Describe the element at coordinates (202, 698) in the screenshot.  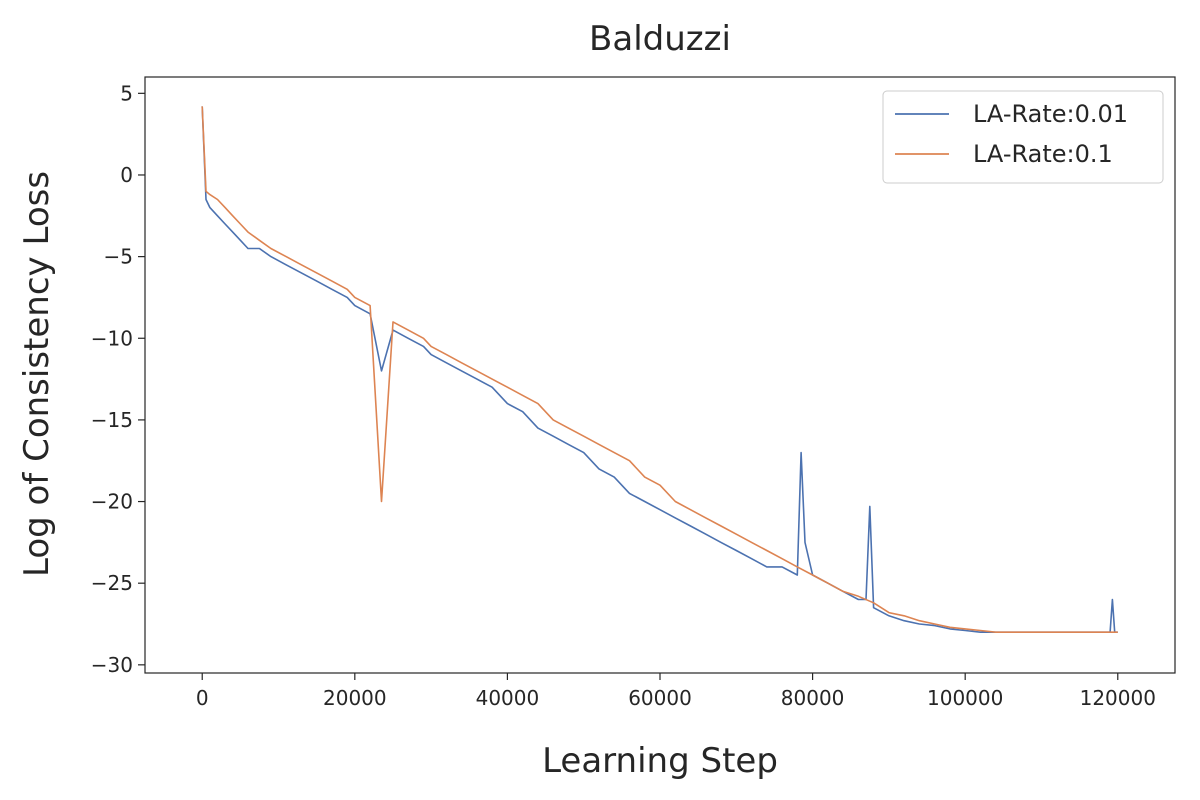
I see `x-tick-label: 0` at that location.